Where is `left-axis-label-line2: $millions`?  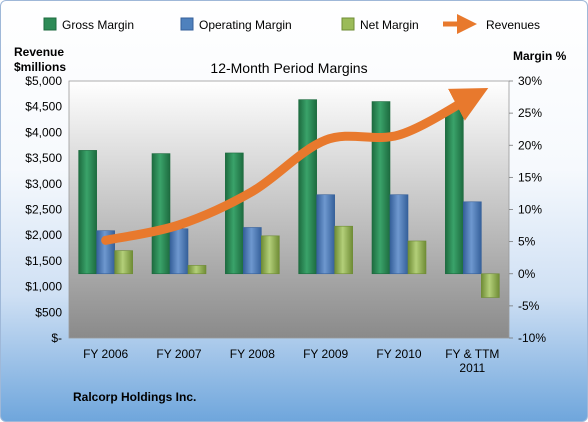 left-axis-label-line2: $millions is located at coordinates (40, 67).